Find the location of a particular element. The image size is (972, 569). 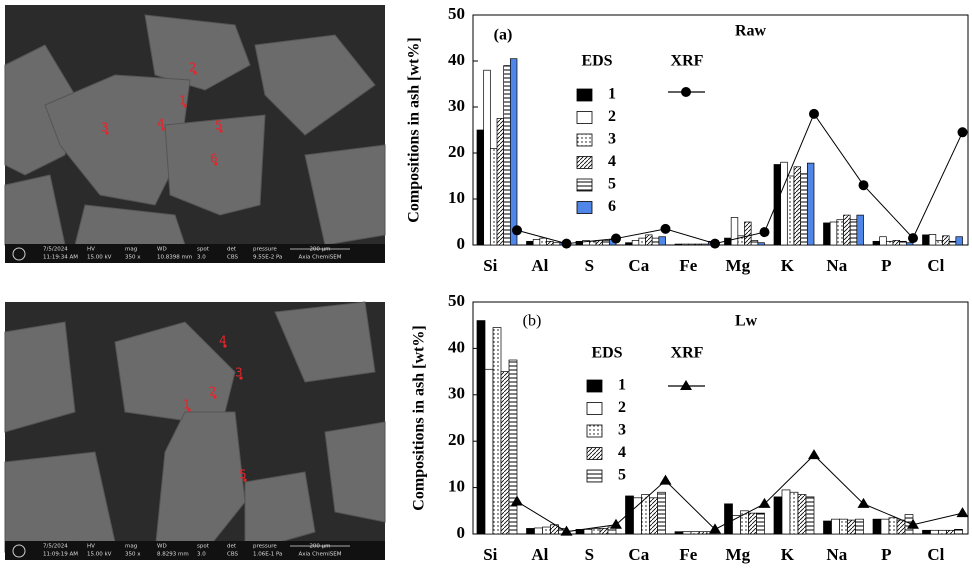

point-label: 6 is located at coordinates (214, 159).